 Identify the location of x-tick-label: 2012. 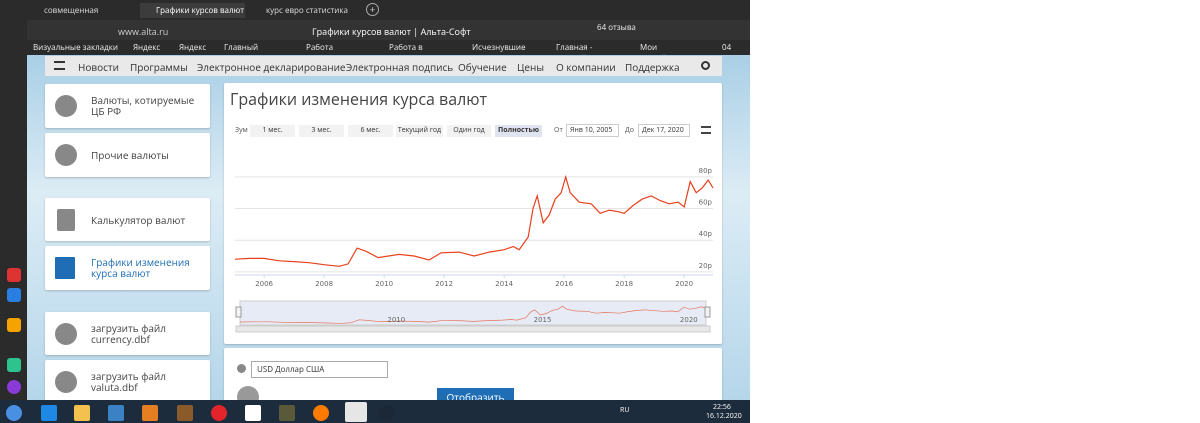
(444, 284).